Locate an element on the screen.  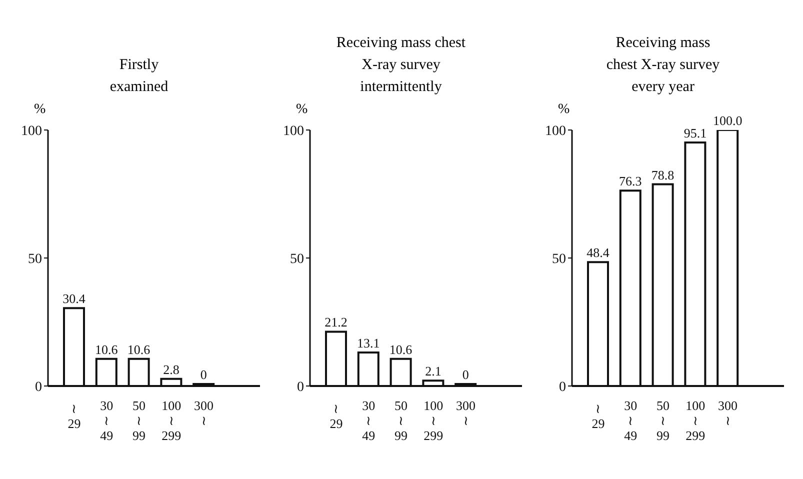
data-label: 78.8 is located at coordinates (662, 174).